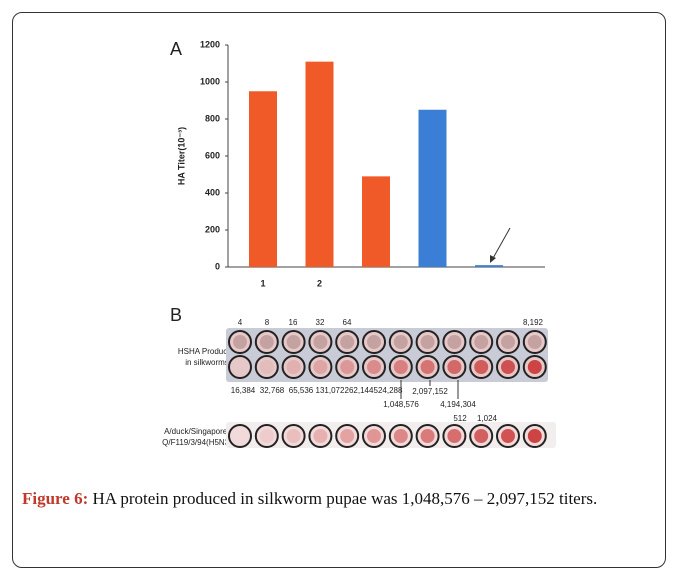  Describe the element at coordinates (217, 266) in the screenshot. I see `y-tick-label: 0` at that location.